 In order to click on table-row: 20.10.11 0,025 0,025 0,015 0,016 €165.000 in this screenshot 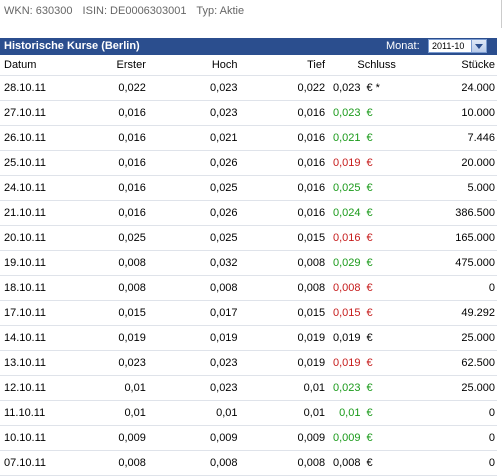, I will do `click(248, 238)`.